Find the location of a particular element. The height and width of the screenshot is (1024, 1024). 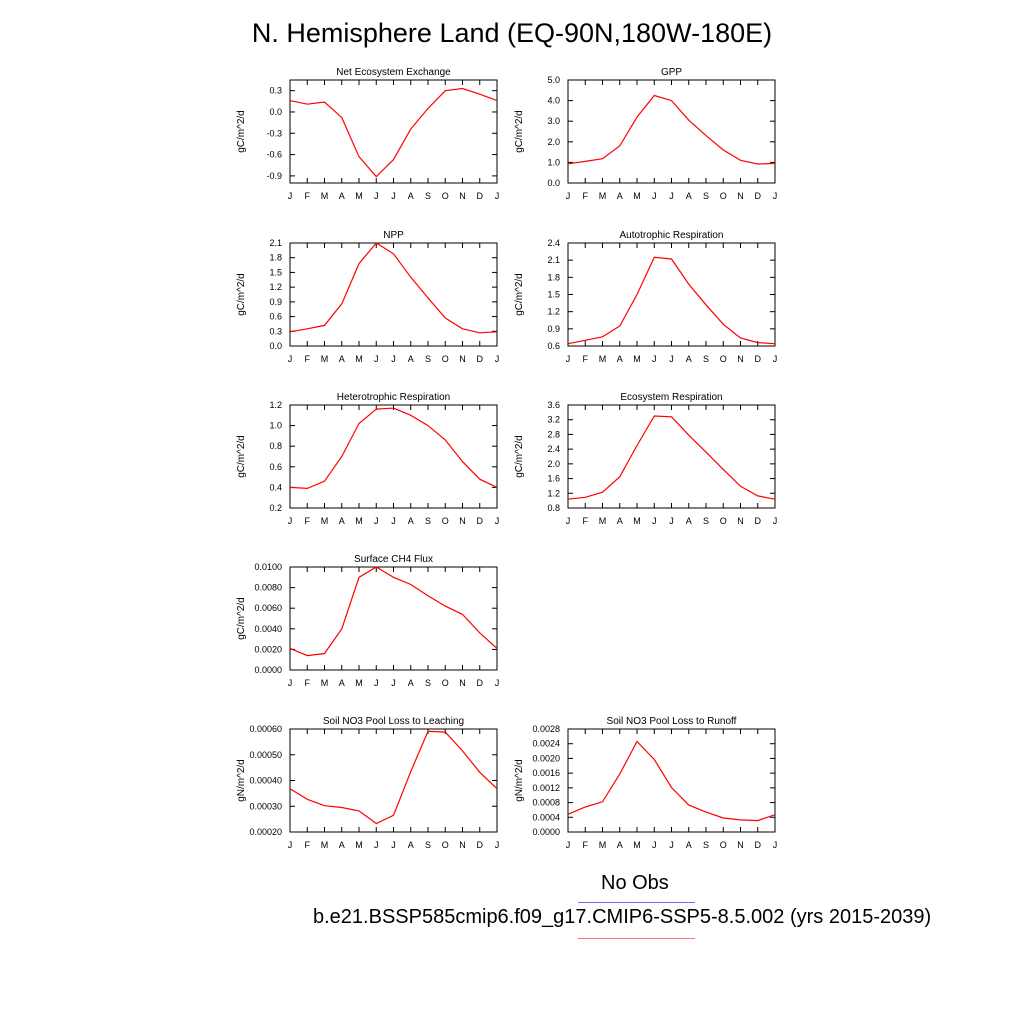

page-title: N. Hemisphere Land (EQ-90N,180W-180E) is located at coordinates (512, 33).